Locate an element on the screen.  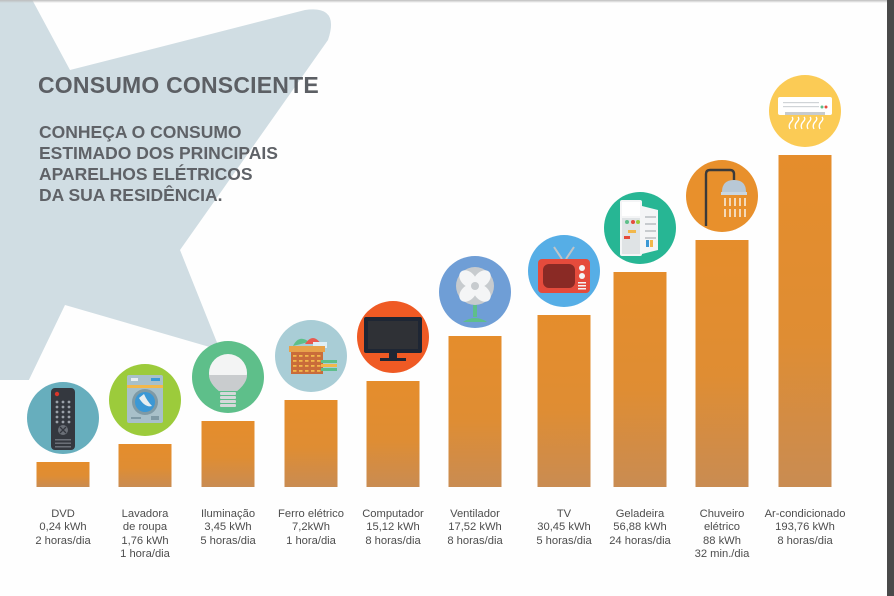
fan-icon-glyph is located at coordinates (475, 294).